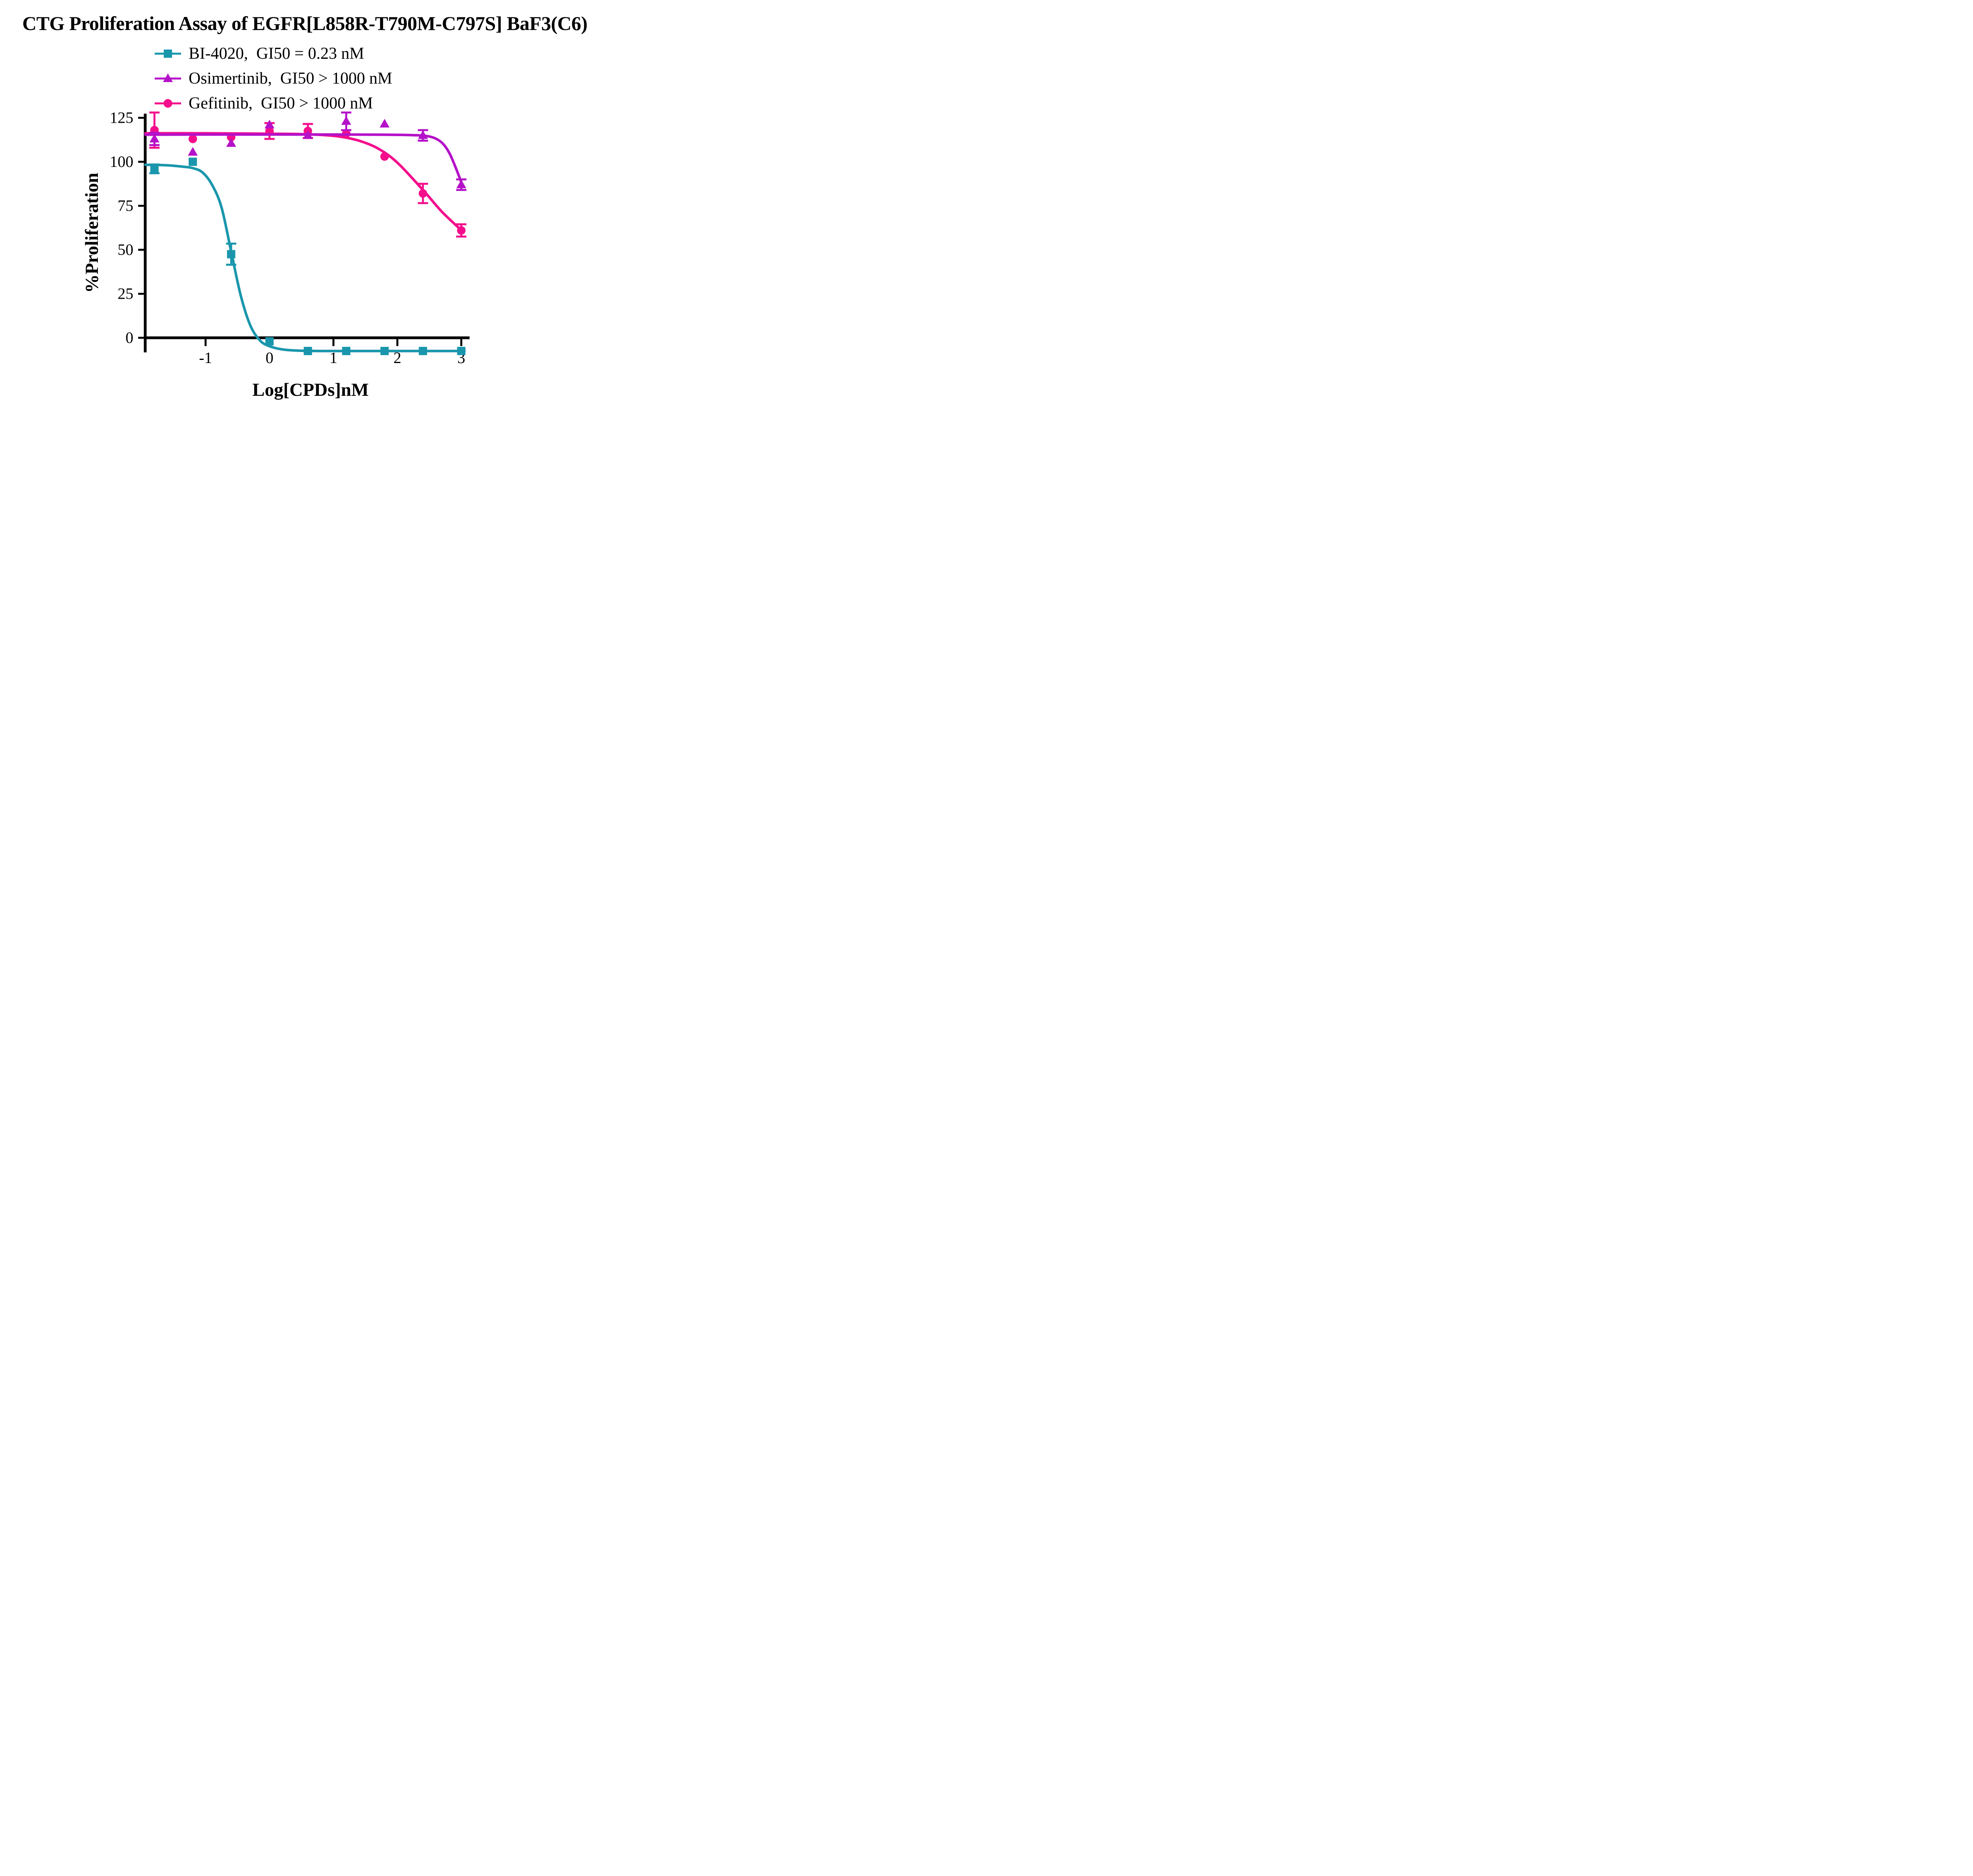  I want to click on gefitinib-legend-marker-icon, so click(168, 103).